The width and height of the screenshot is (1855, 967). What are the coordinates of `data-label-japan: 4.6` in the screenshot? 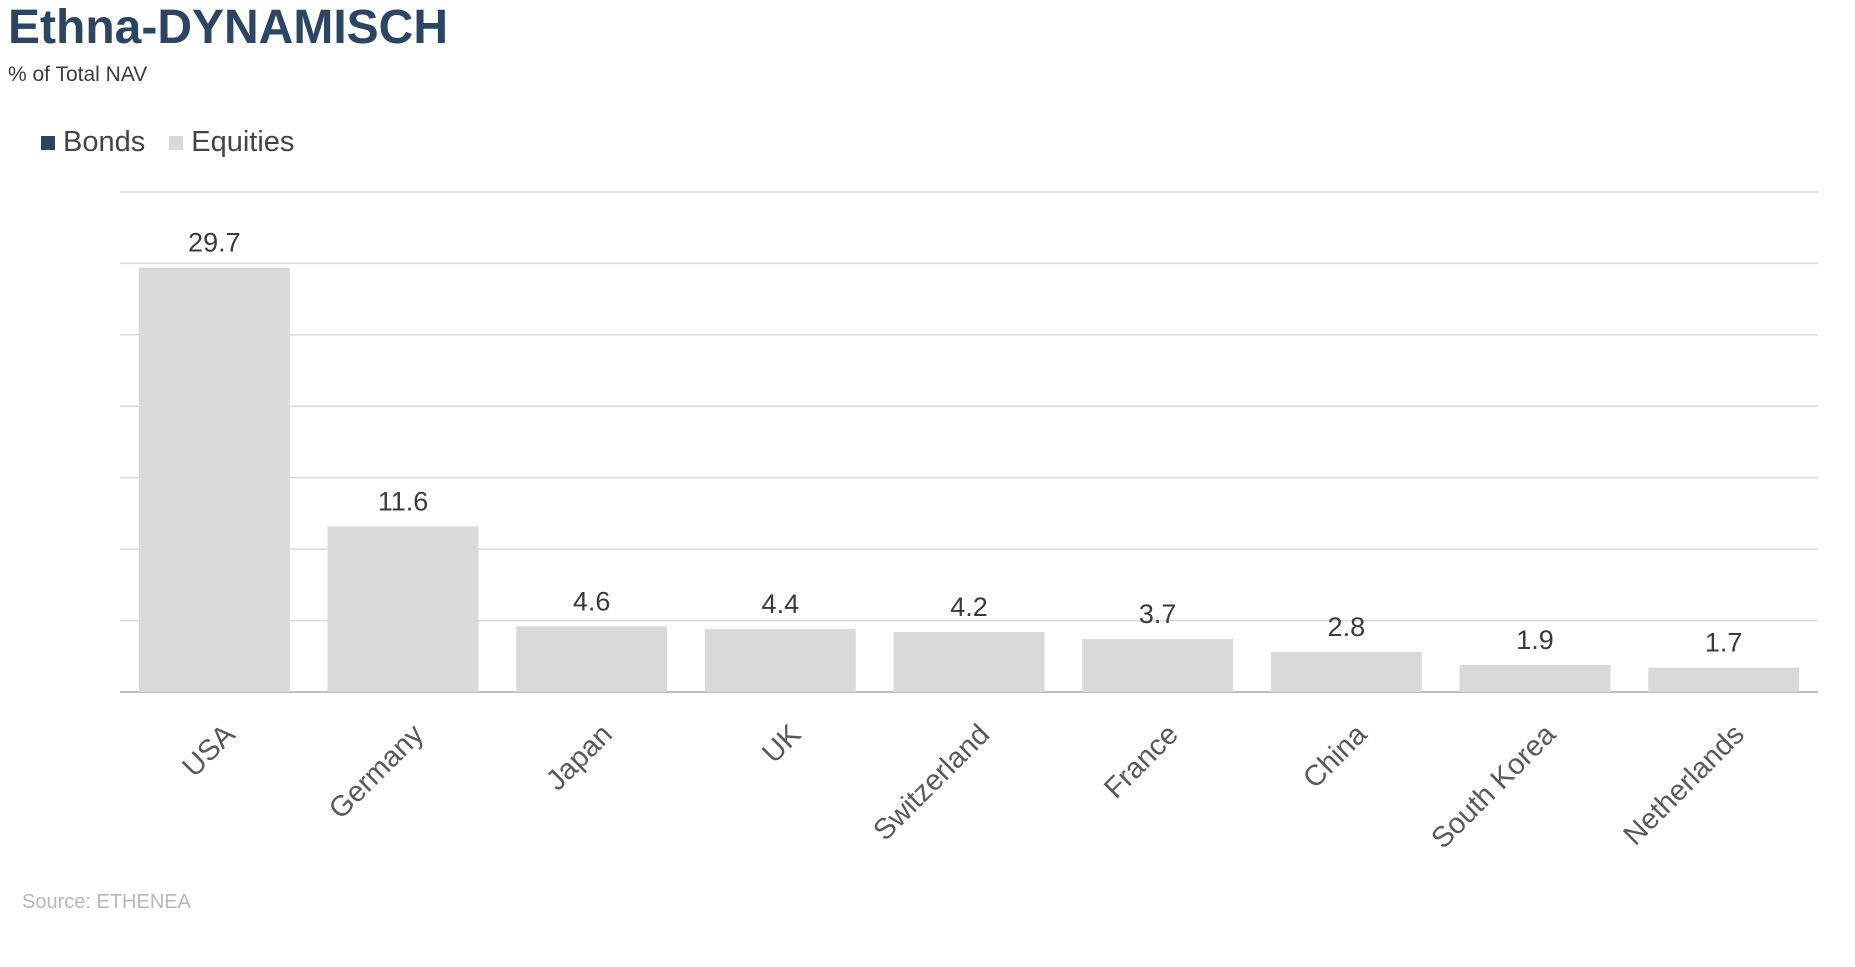 It's located at (592, 601).